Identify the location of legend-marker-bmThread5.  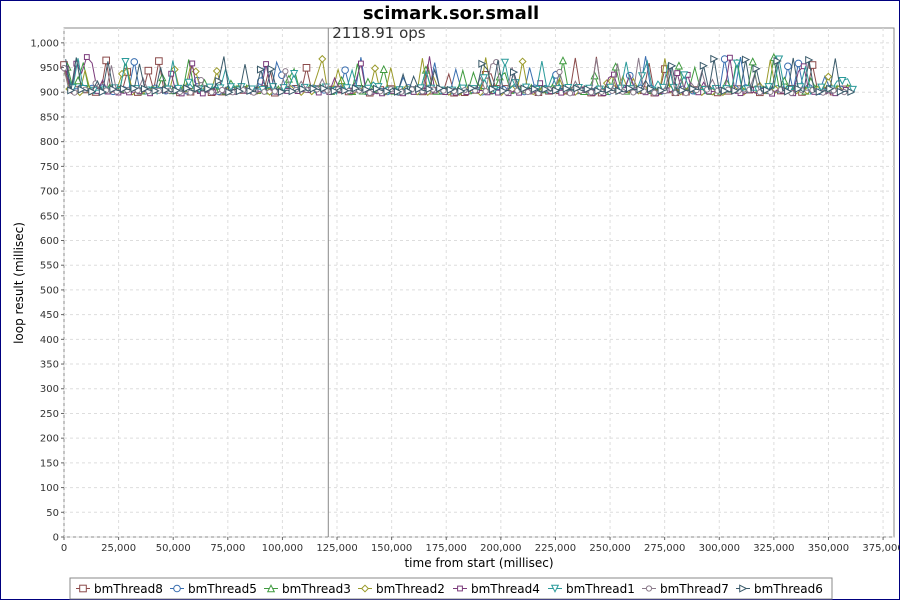
(177, 588).